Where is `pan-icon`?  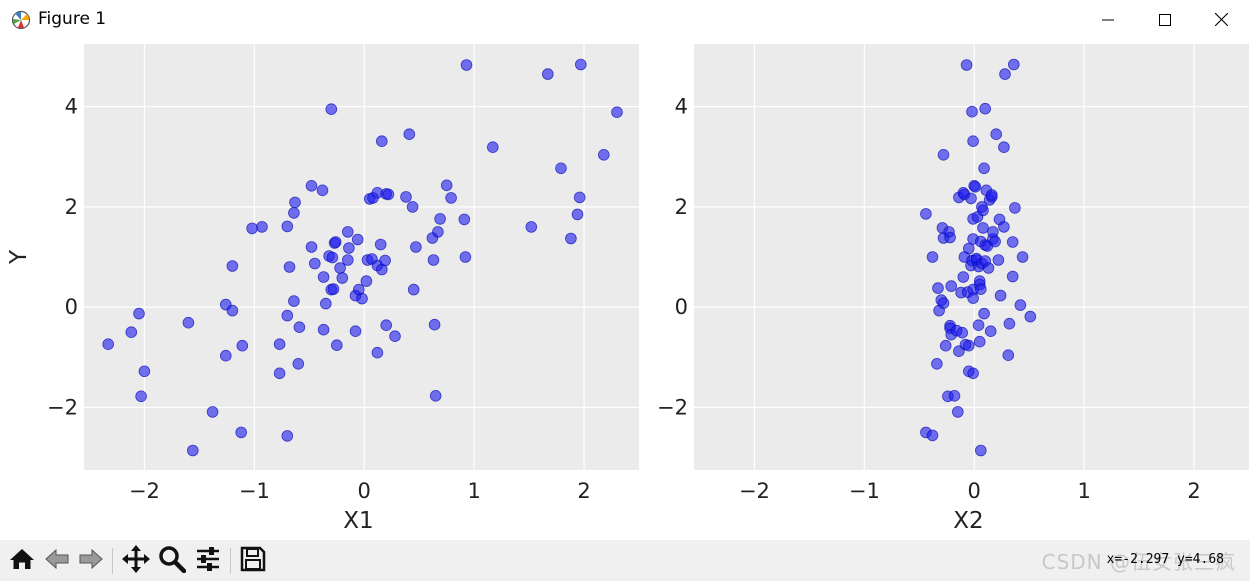
pan-icon is located at coordinates (136, 561).